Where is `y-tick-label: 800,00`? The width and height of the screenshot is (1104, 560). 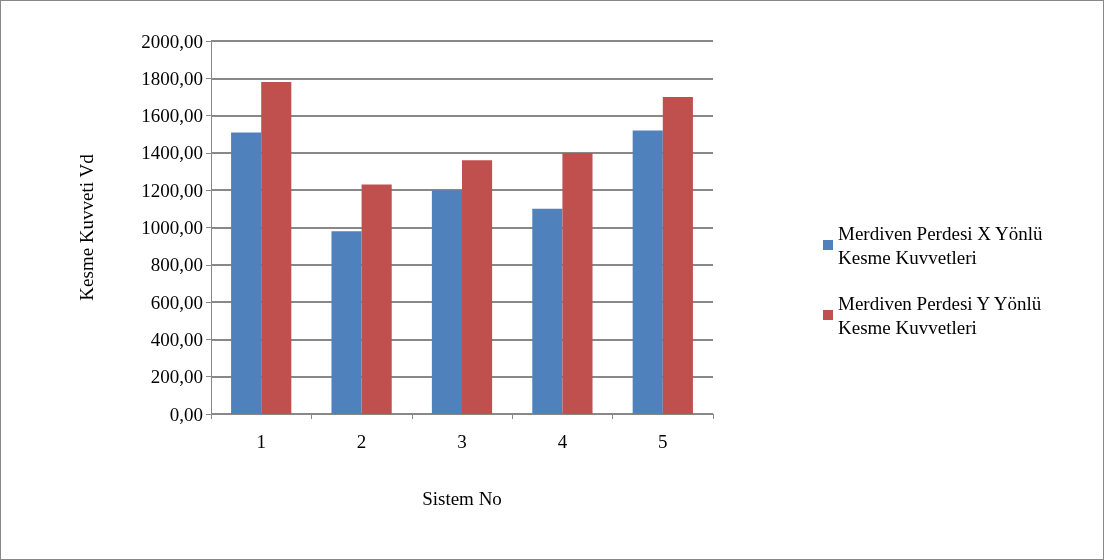
y-tick-label: 800,00 is located at coordinates (176, 265).